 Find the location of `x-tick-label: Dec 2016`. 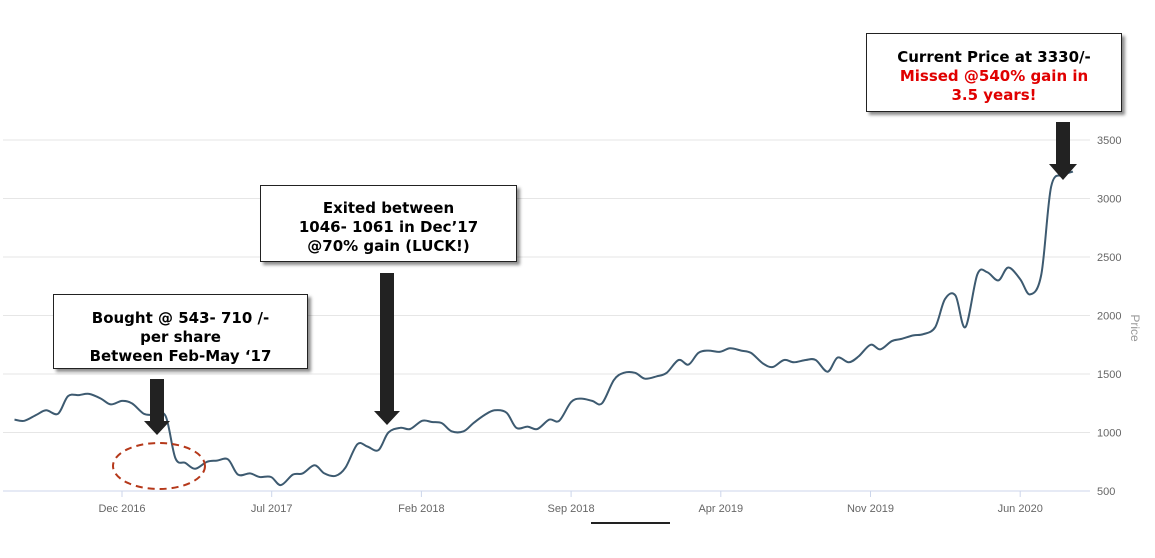

x-tick-label: Dec 2016 is located at coordinates (121, 509).